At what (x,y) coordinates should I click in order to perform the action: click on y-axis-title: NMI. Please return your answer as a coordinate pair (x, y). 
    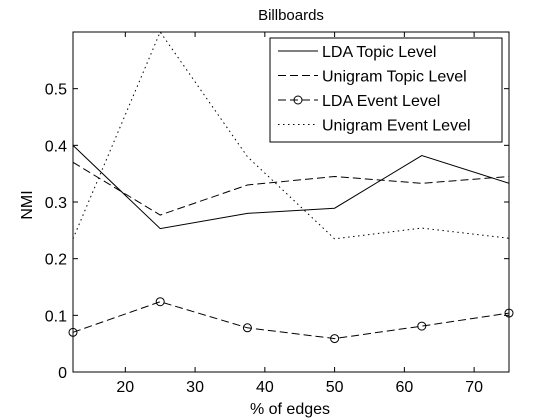
    Looking at the image, I should click on (27, 204).